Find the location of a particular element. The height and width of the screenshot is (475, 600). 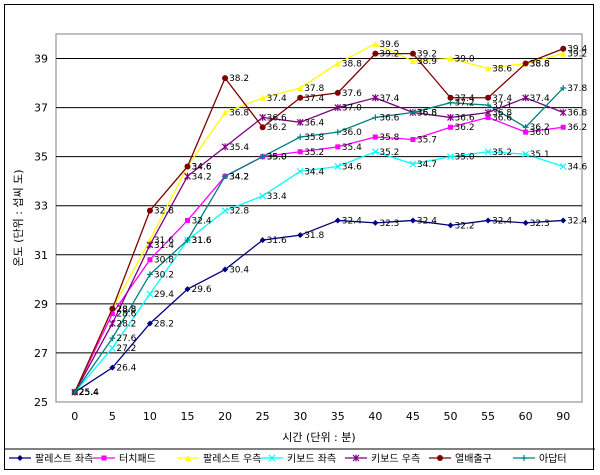

x-tick-label: 35 is located at coordinates (338, 416).